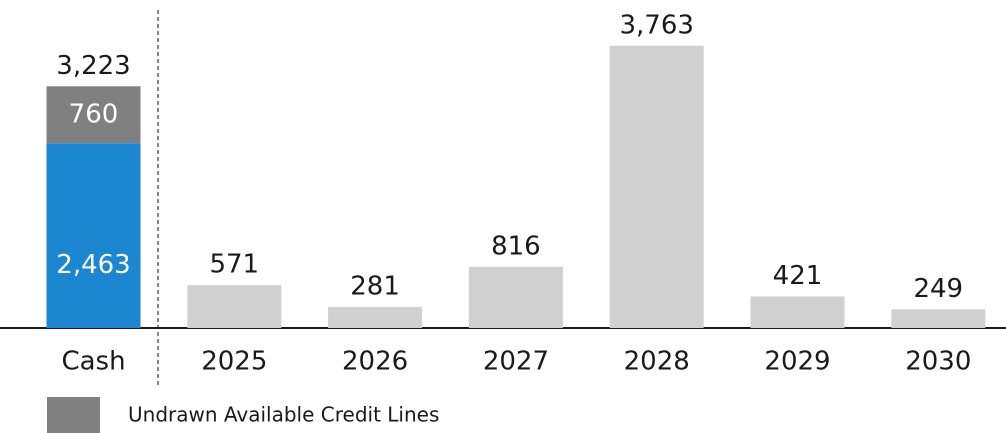 The height and width of the screenshot is (433, 1006). I want to click on value-label: 421, so click(798, 276).